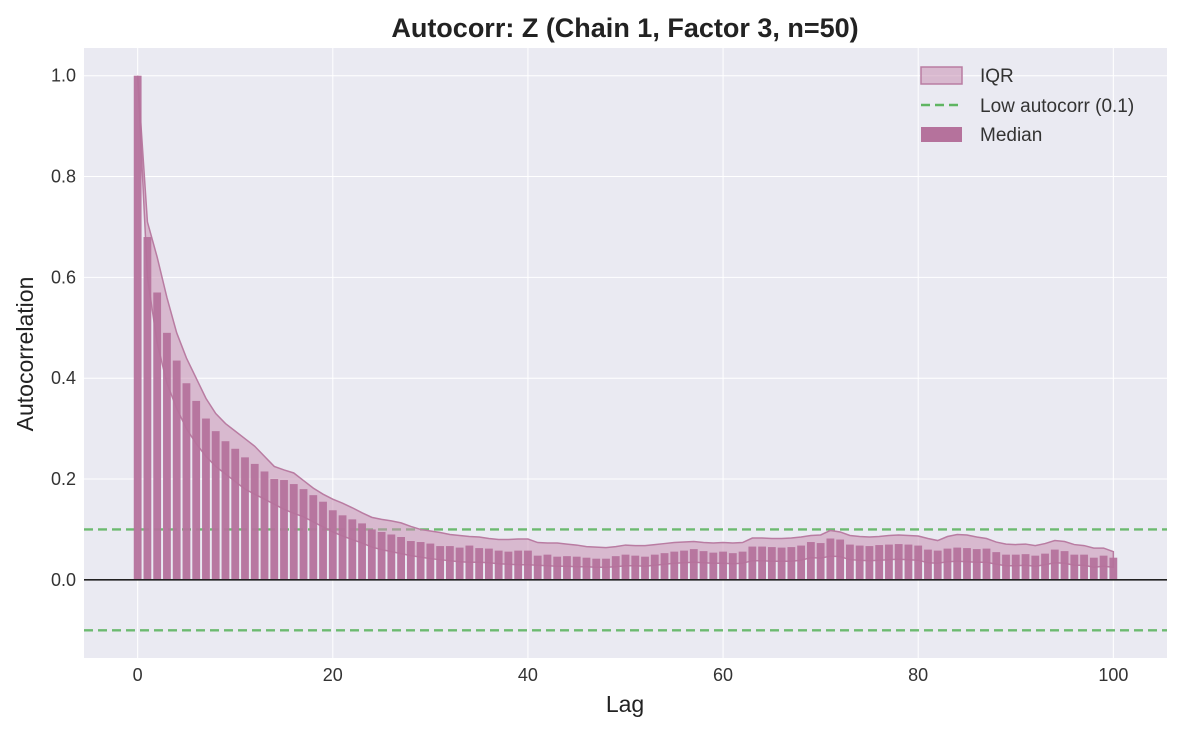  Describe the element at coordinates (63, 328) in the screenshot. I see `y-tick-labels: 0.0 0.2 0.4 0.6 0.8 1.0` at that location.